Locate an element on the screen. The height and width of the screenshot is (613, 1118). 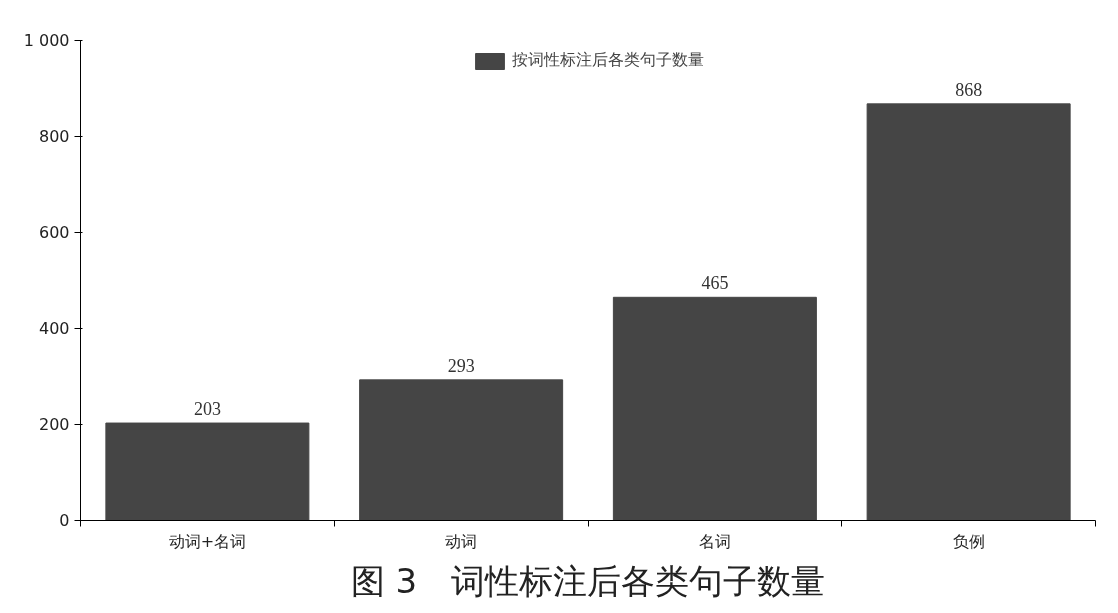
y-tick-label: 400 is located at coordinates (54, 328).